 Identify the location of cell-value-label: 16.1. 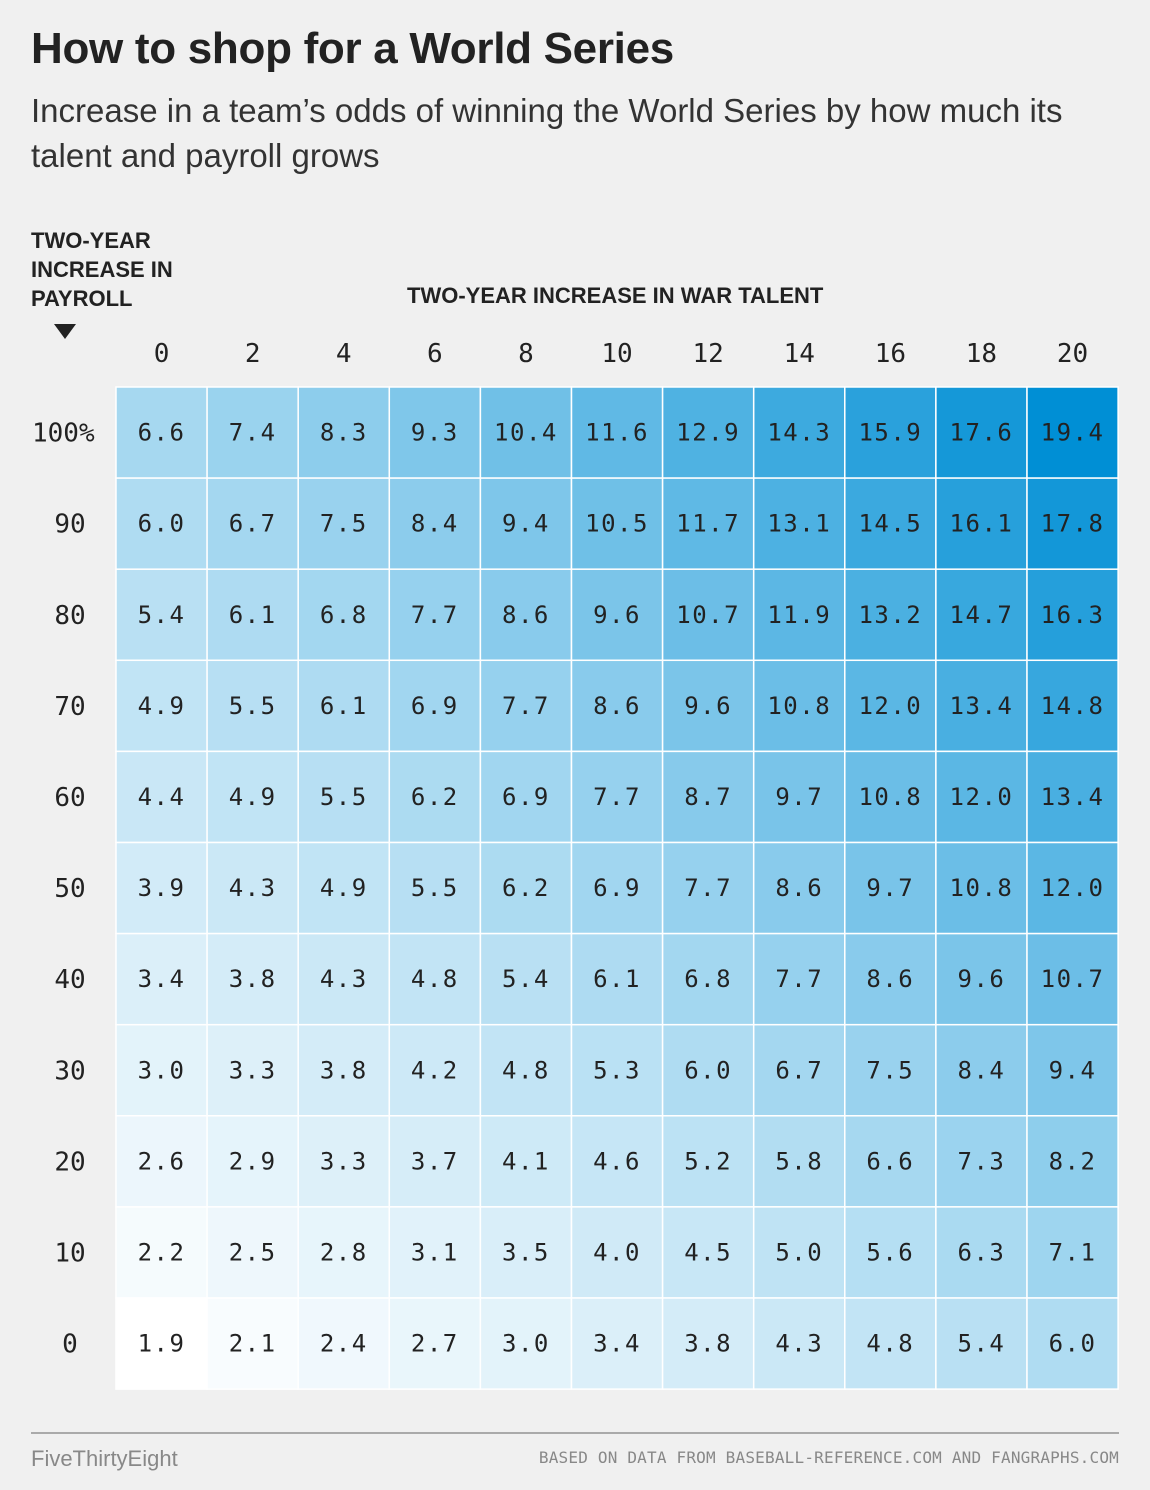
(982, 524).